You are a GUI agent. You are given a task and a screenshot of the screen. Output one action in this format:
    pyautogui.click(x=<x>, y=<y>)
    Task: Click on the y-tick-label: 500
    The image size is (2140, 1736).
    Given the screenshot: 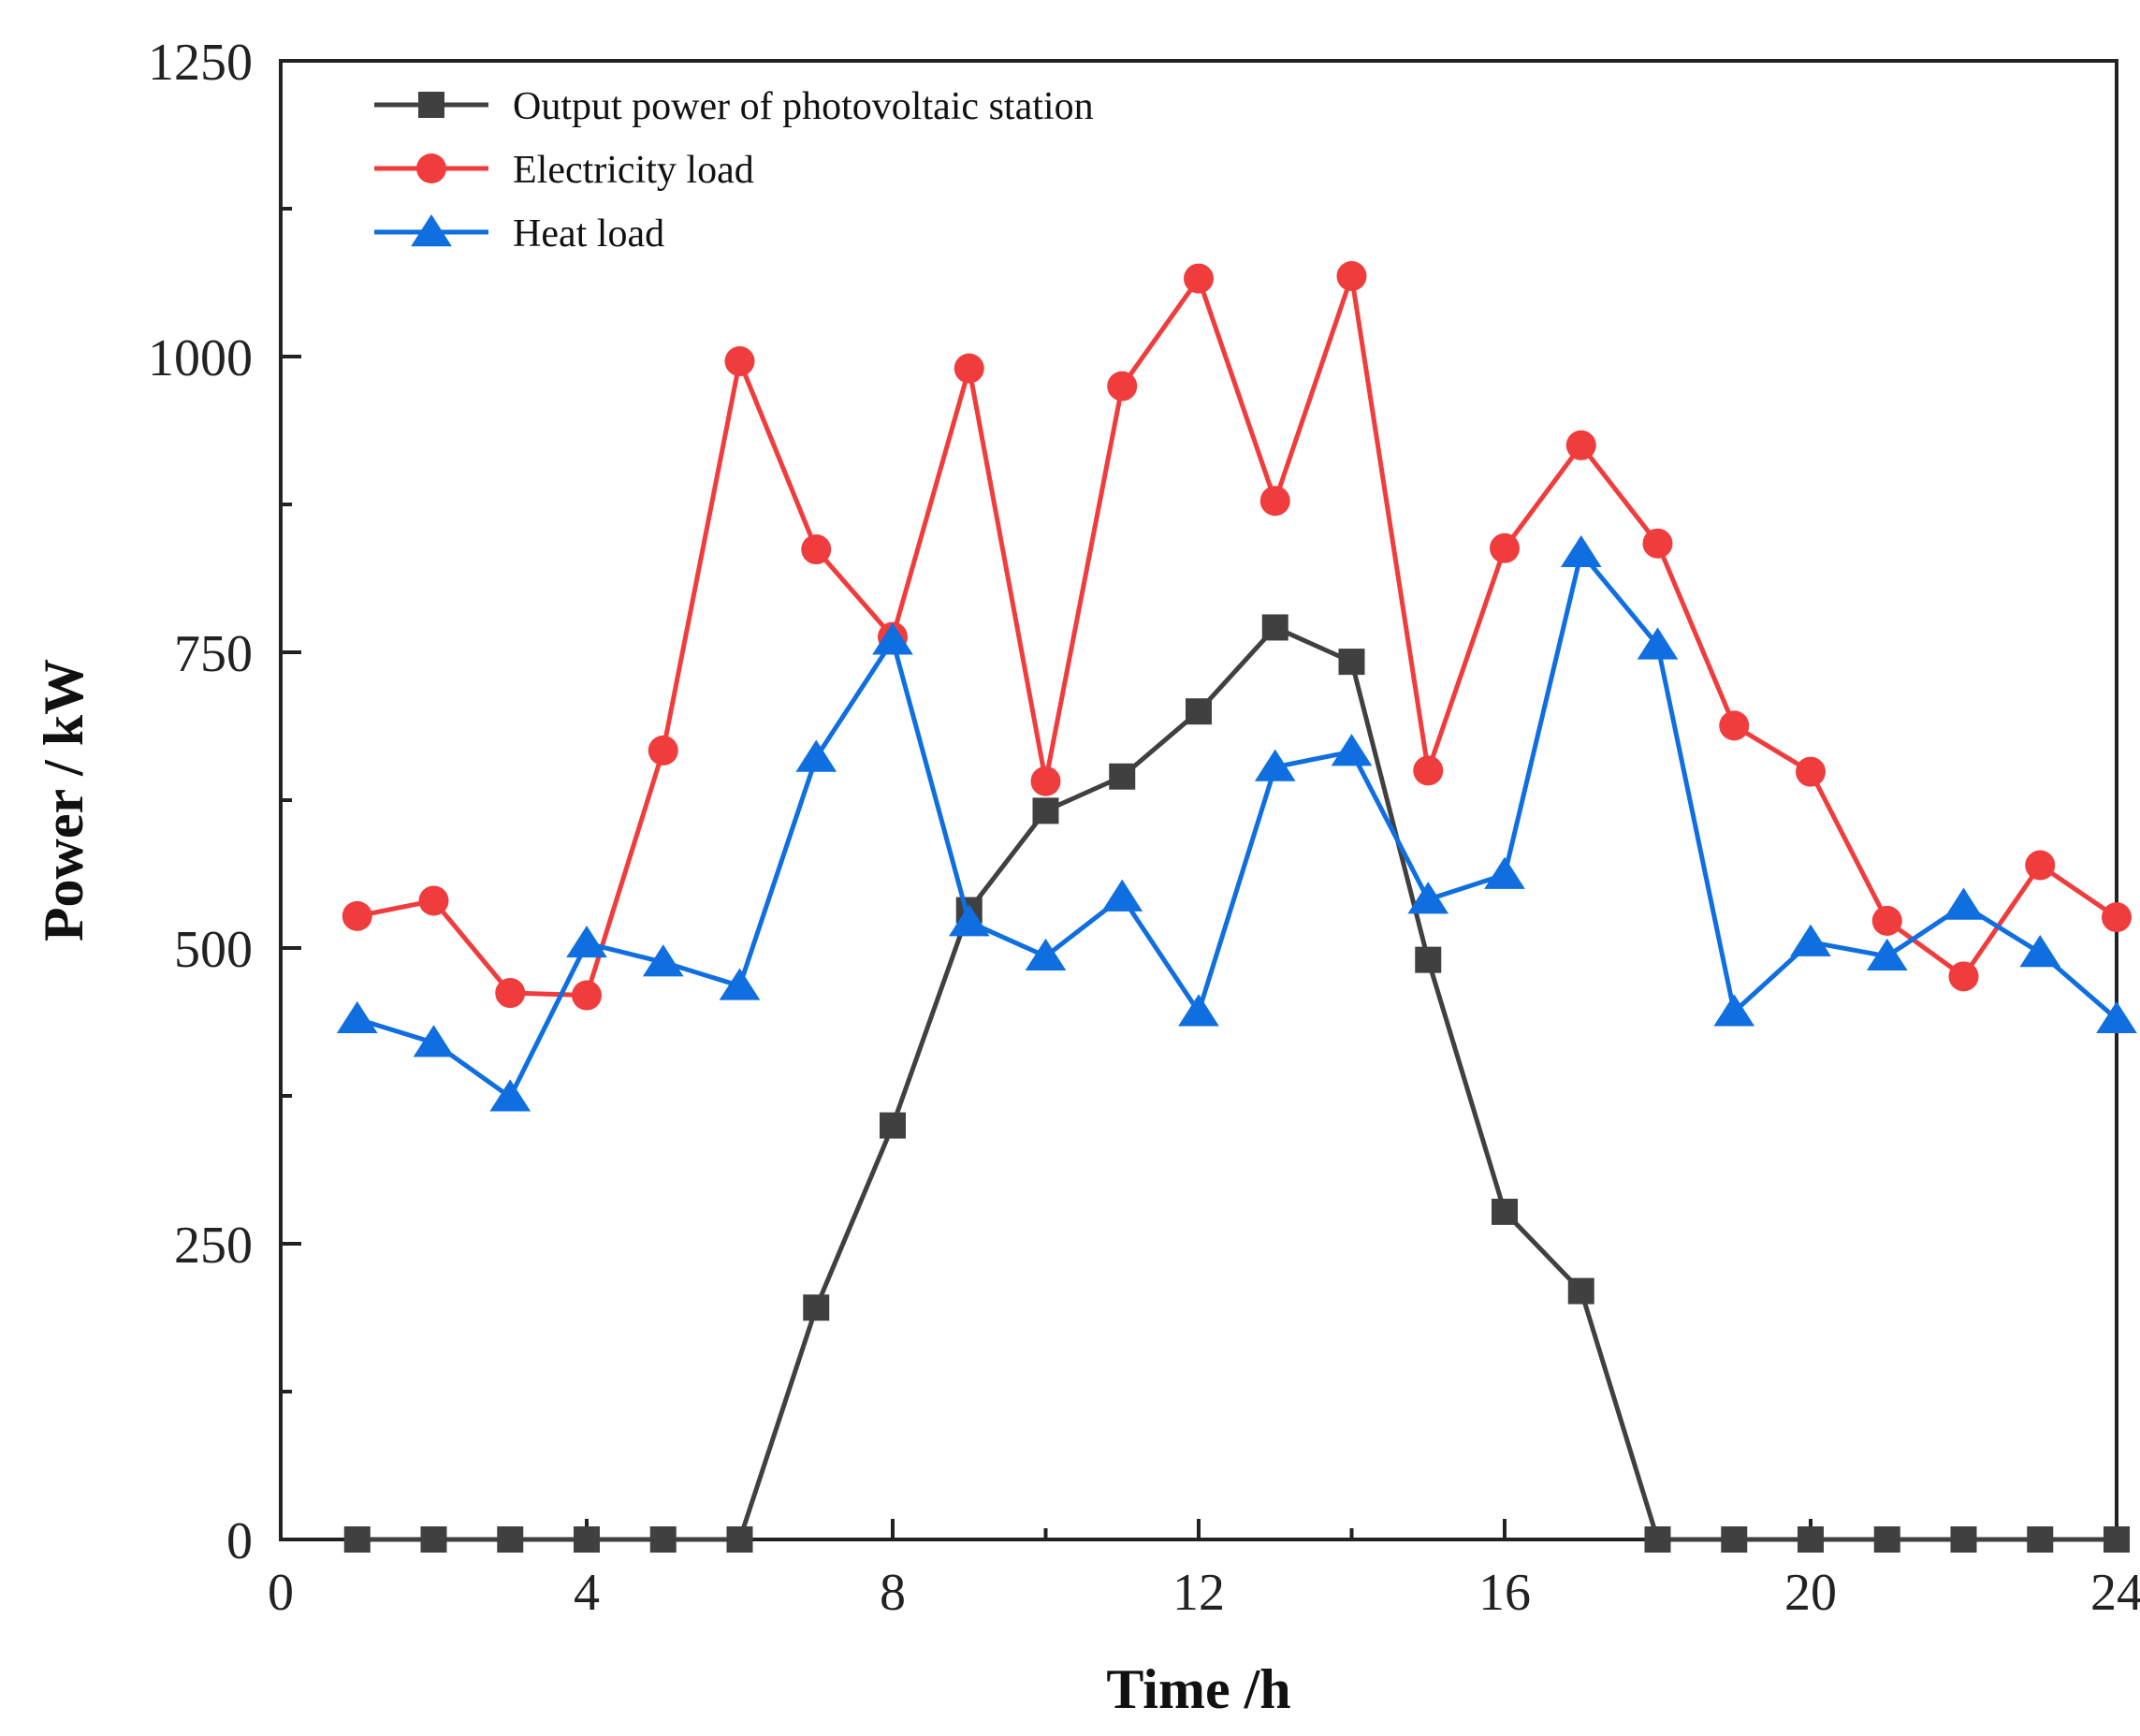 What is the action you would take?
    pyautogui.click(x=214, y=950)
    